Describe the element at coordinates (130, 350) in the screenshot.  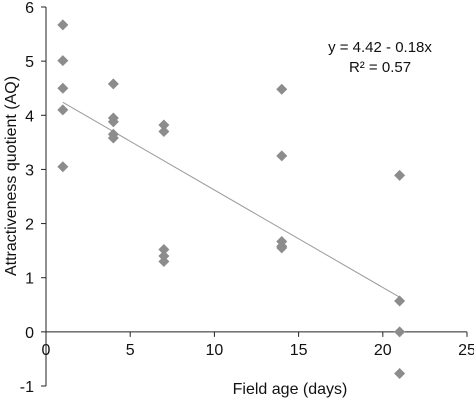
I see `x-tick-label: 5` at that location.